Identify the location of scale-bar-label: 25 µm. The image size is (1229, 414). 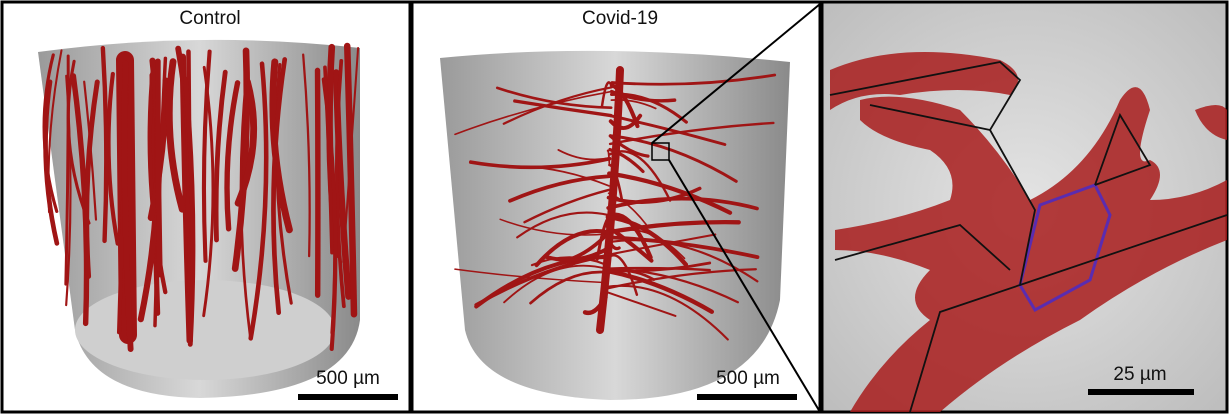
(1139, 374).